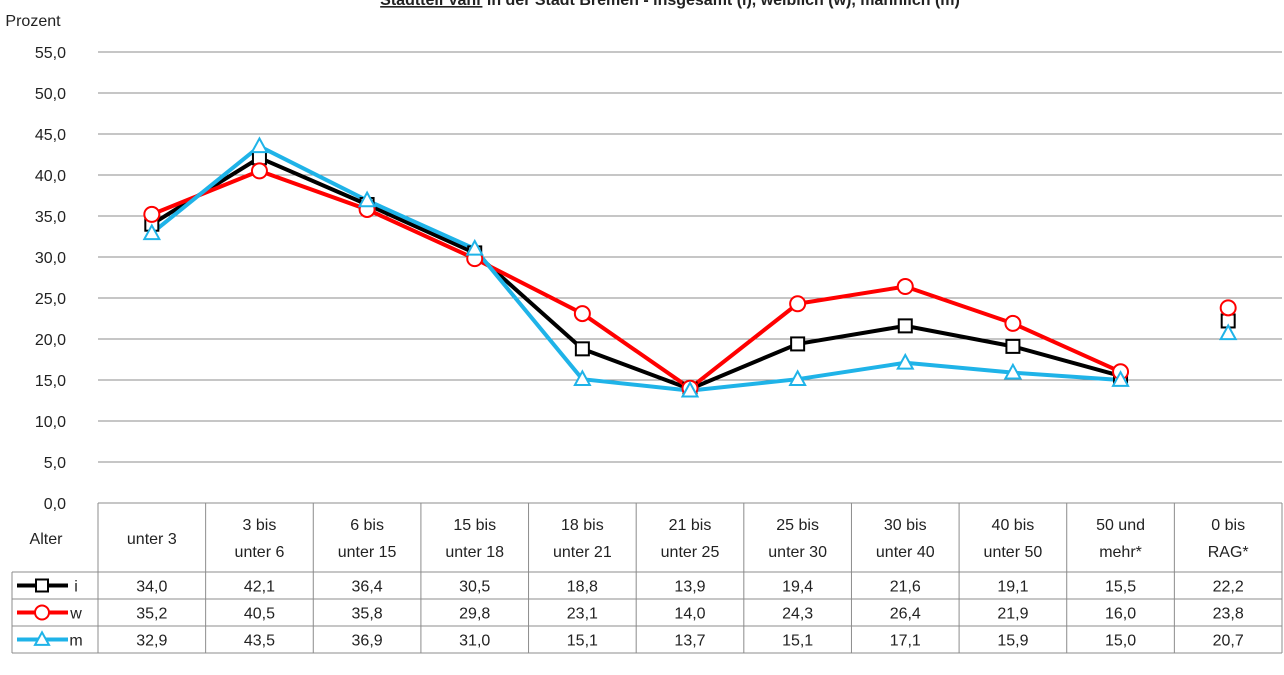 The image size is (1284, 675). What do you see at coordinates (474, 525) in the screenshot?
I see `category-label: 15 bis` at bounding box center [474, 525].